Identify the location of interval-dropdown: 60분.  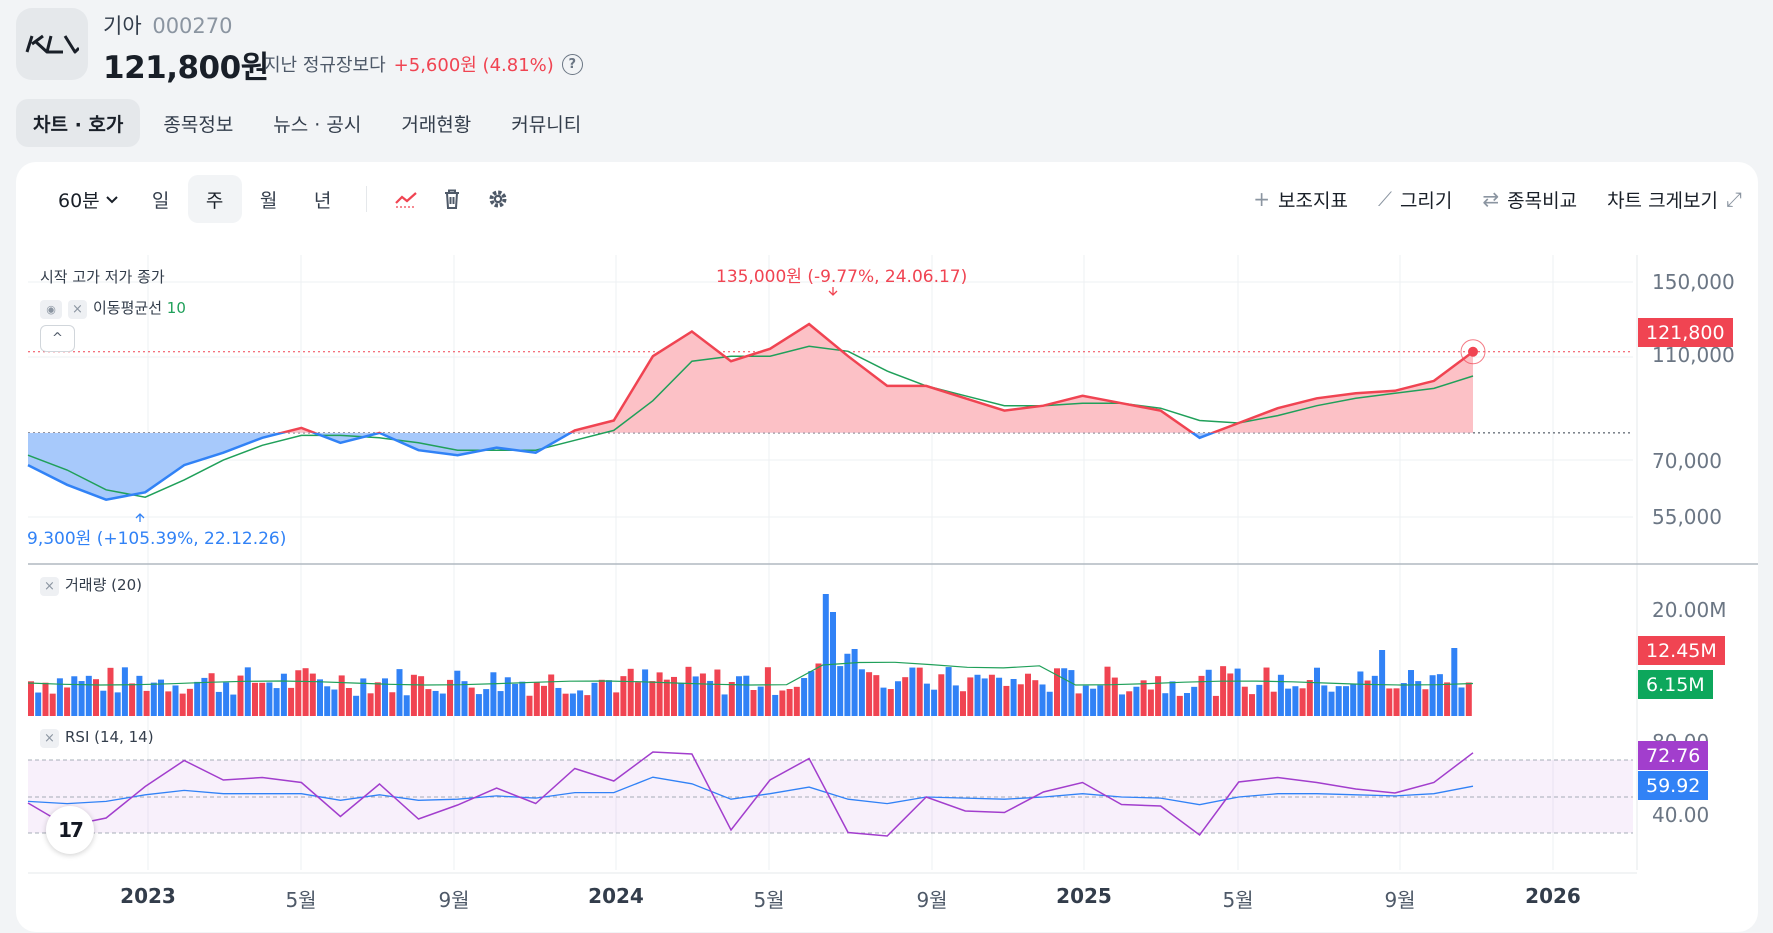
(83, 199).